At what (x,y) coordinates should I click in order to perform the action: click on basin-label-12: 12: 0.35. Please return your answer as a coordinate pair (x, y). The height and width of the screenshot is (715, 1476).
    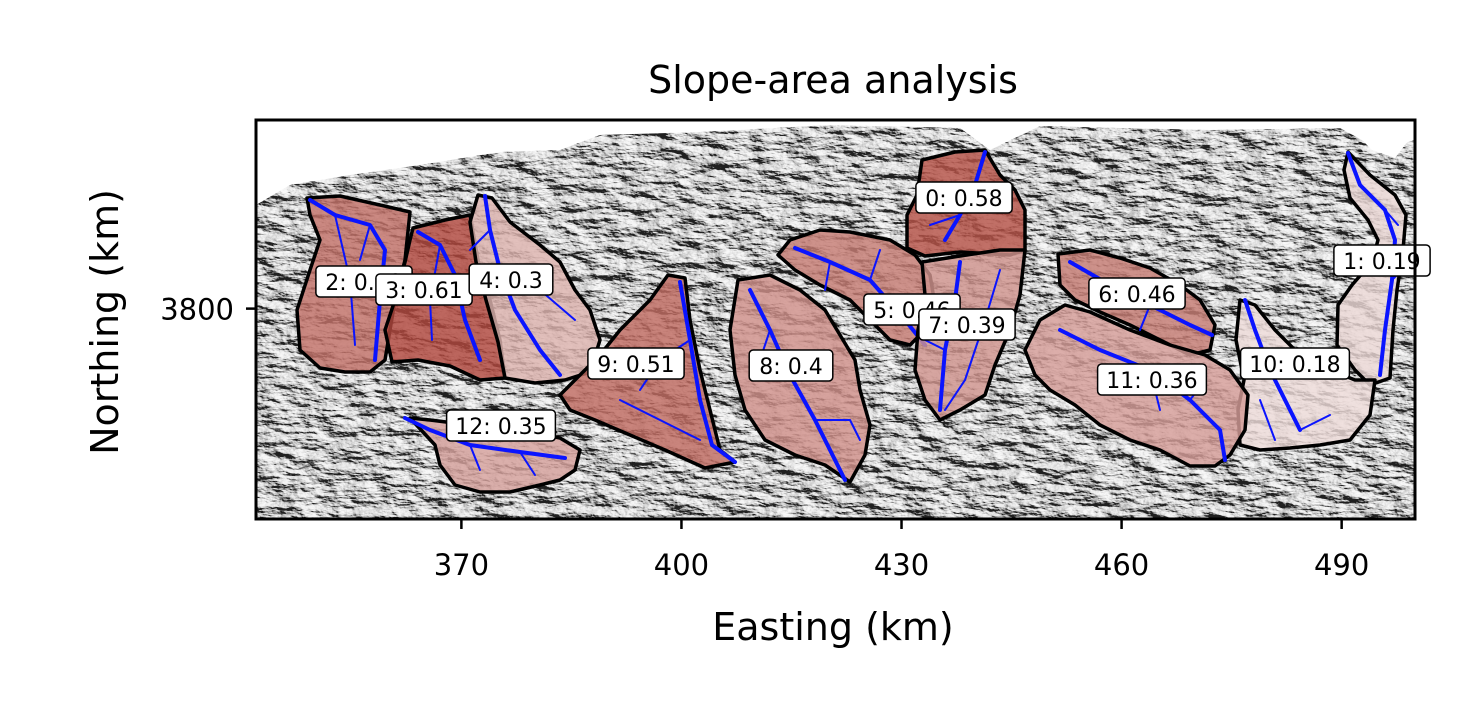
    Looking at the image, I should click on (501, 425).